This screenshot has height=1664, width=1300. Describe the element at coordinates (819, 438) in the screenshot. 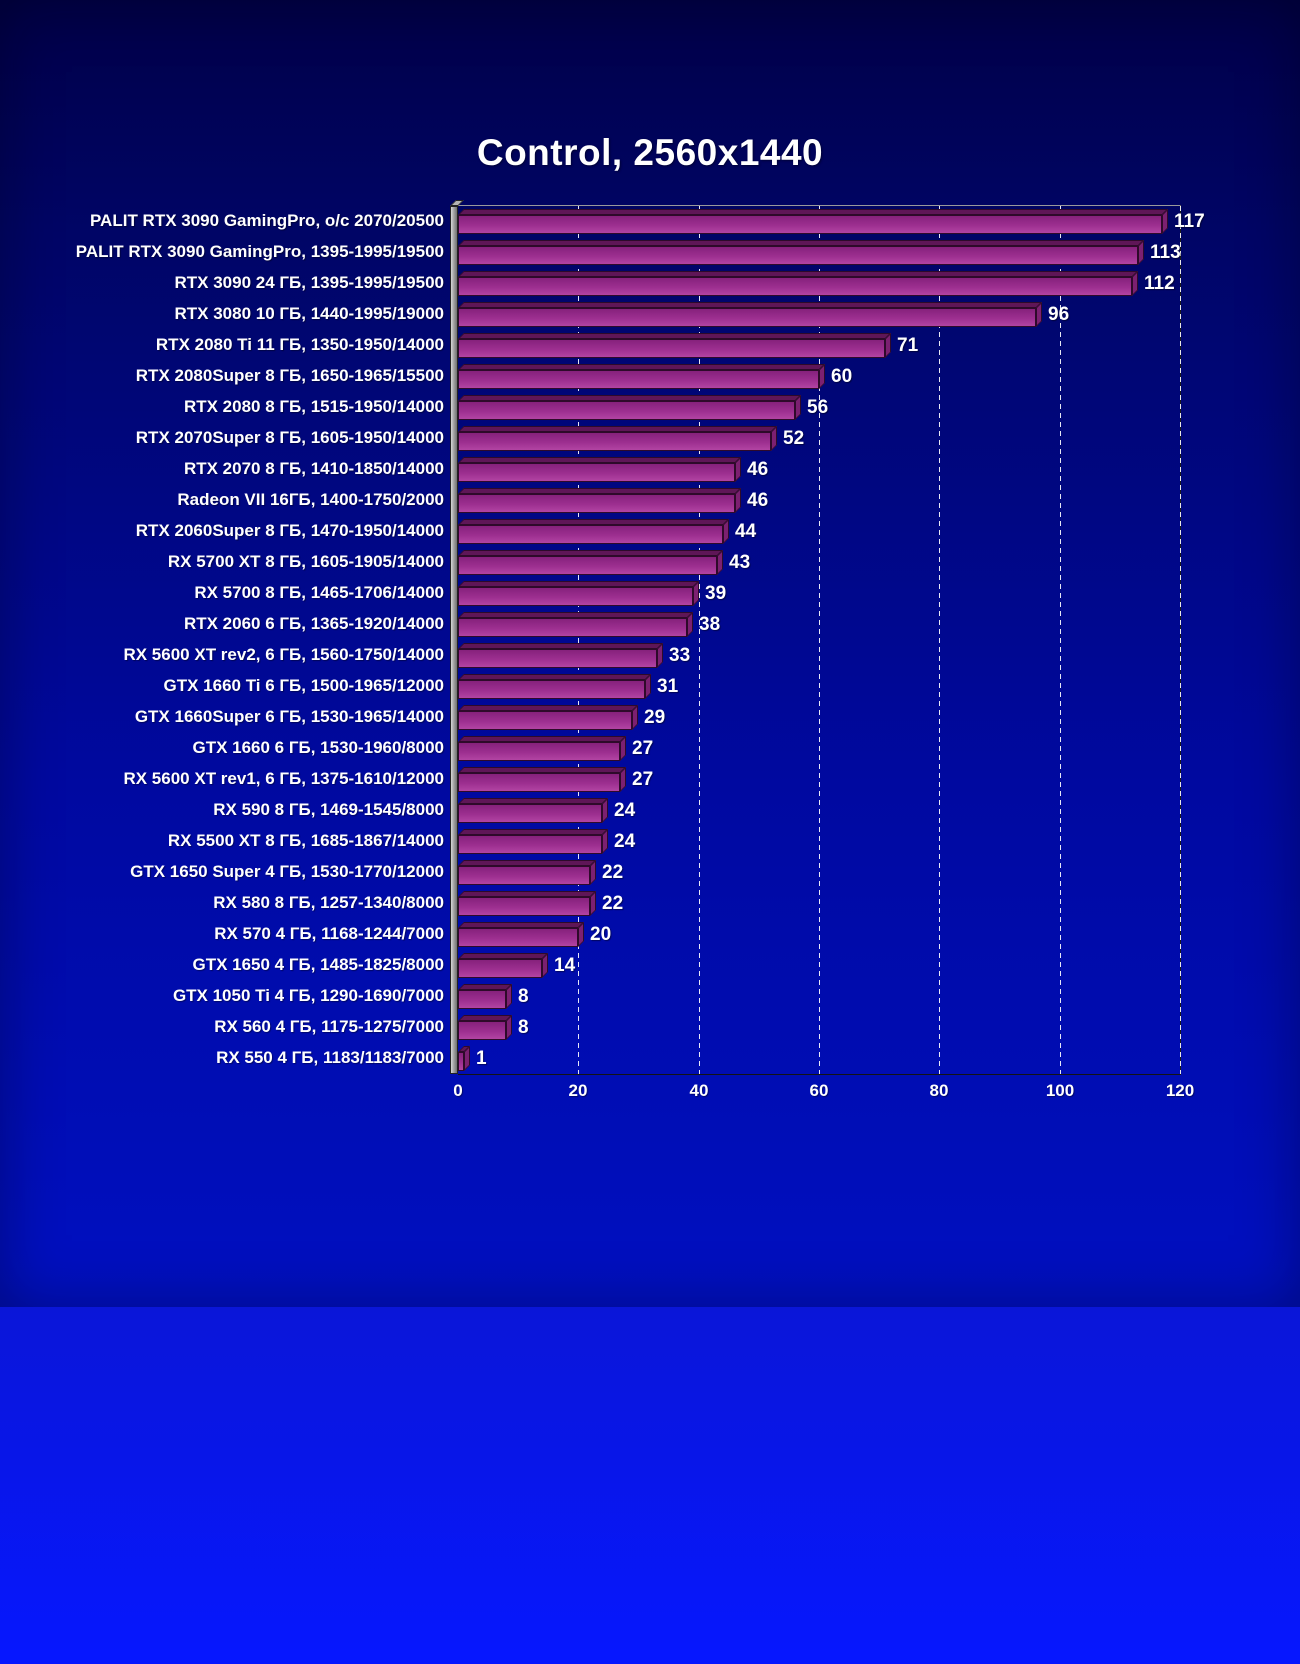

I see `chart-row: 52` at that location.